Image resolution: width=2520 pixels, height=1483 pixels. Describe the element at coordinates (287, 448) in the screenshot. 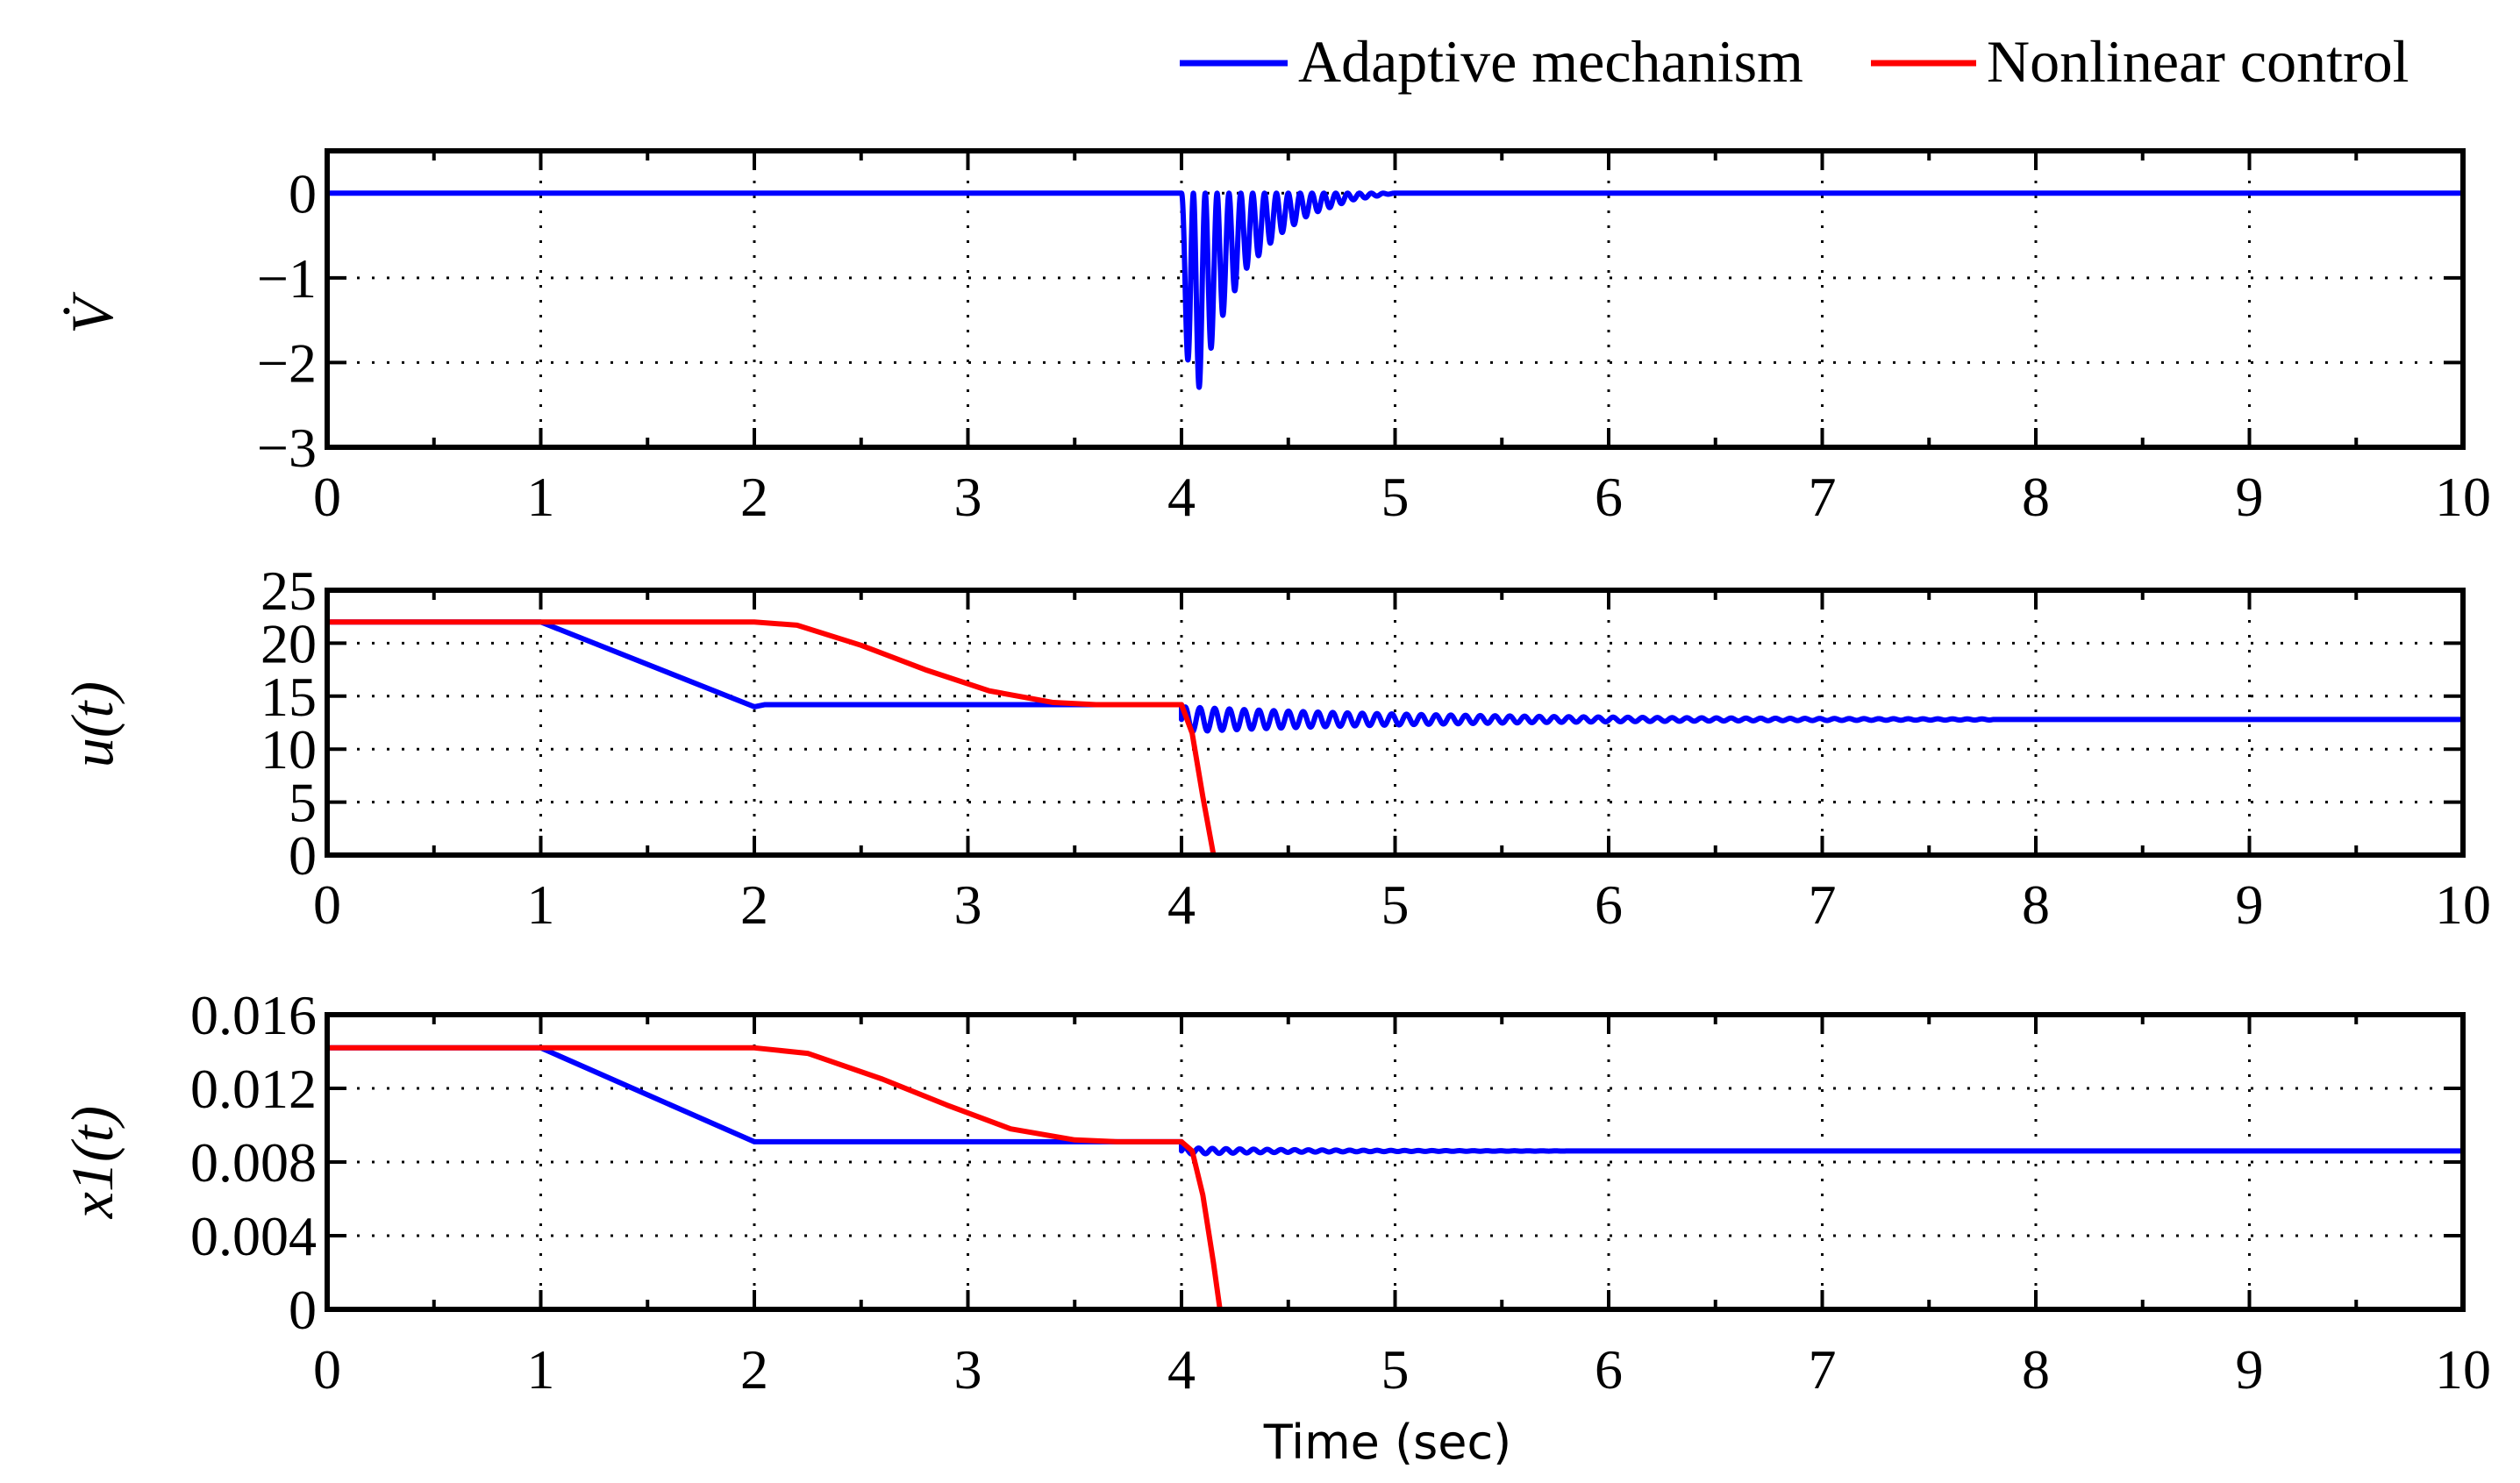

I see `y-tick-label: −3` at that location.